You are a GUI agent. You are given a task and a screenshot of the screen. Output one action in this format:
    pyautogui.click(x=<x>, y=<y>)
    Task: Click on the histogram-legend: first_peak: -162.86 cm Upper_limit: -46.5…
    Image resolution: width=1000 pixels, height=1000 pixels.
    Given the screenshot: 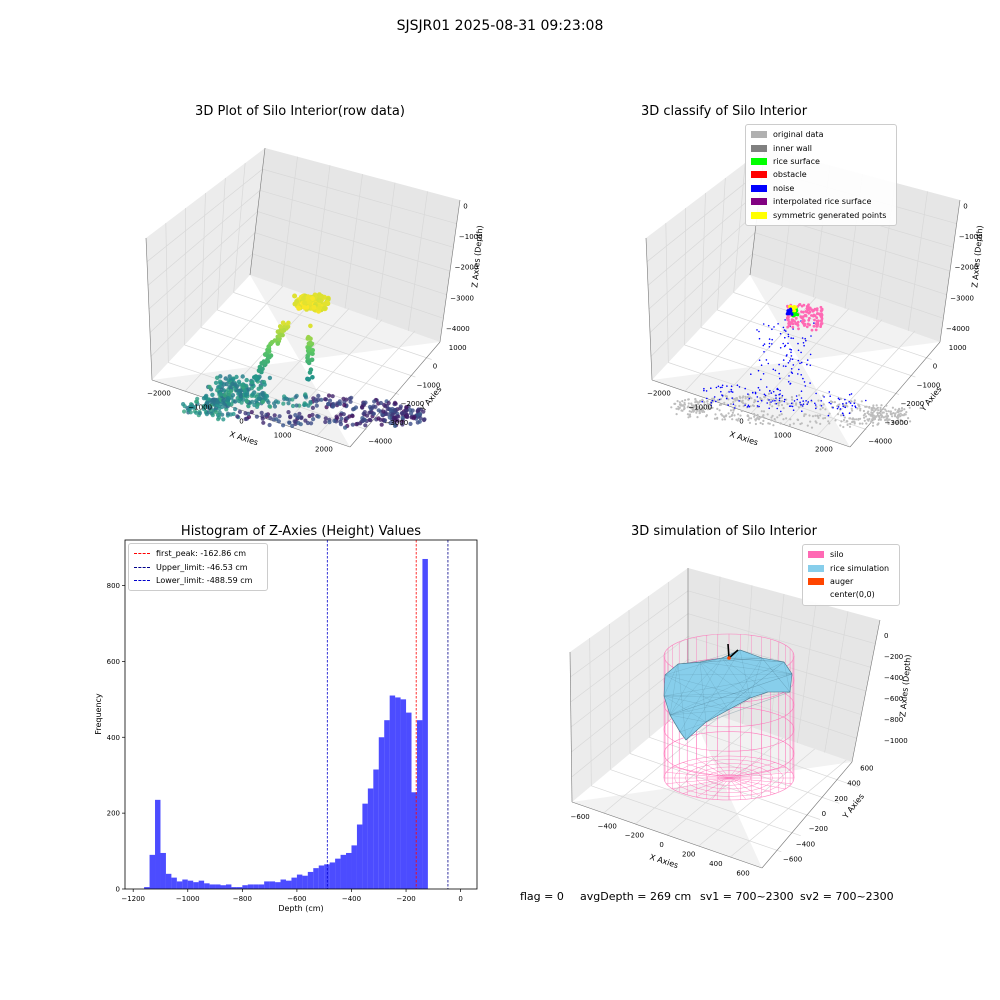 What is the action you would take?
    pyautogui.click(x=198, y=567)
    